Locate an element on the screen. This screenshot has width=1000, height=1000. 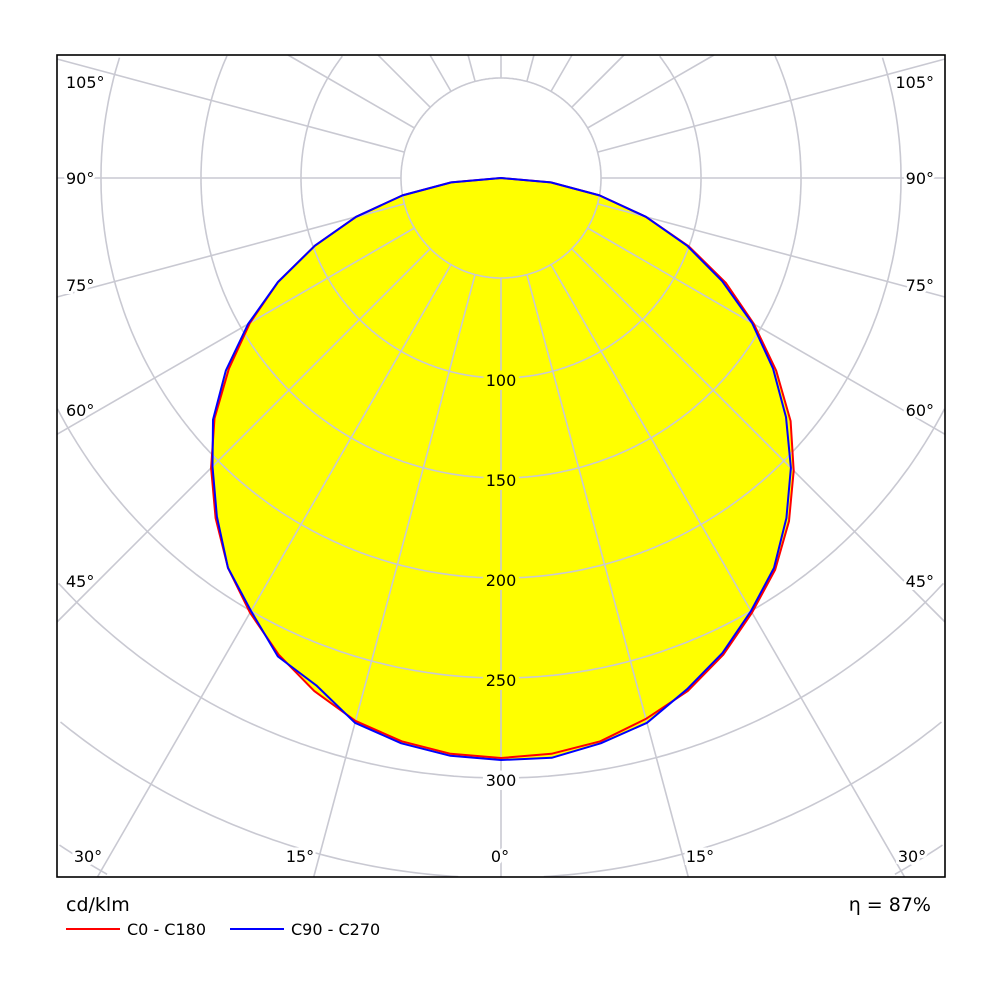
radial-tick-label: 150 is located at coordinates (501, 480).